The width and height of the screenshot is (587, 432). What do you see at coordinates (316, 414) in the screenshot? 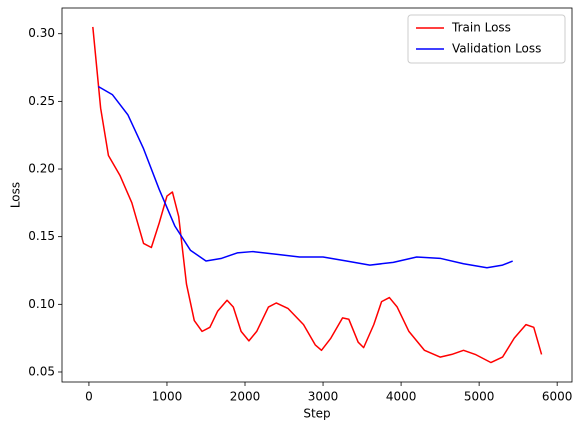
I see `x-axis-label: Step` at bounding box center [316, 414].